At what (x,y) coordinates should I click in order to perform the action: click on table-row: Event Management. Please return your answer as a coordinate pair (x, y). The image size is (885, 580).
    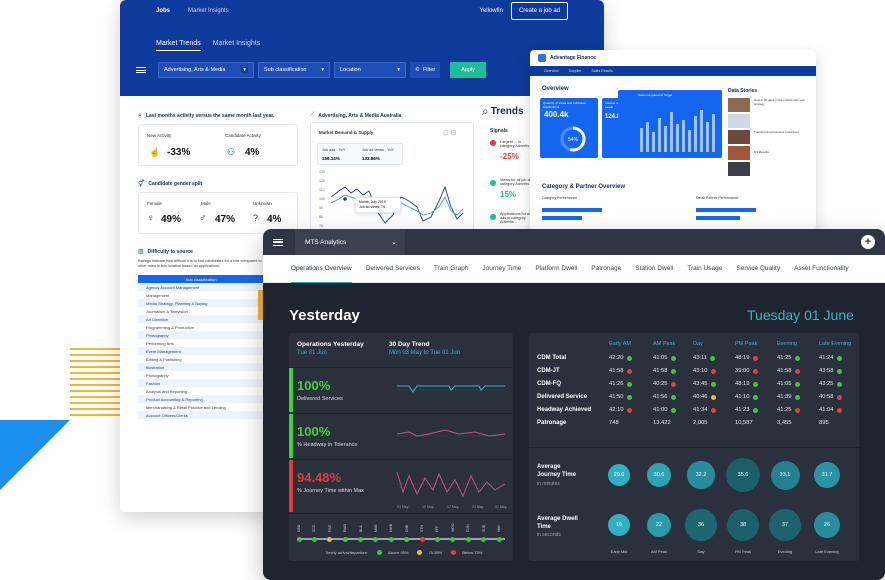
    Looking at the image, I should click on (201, 351).